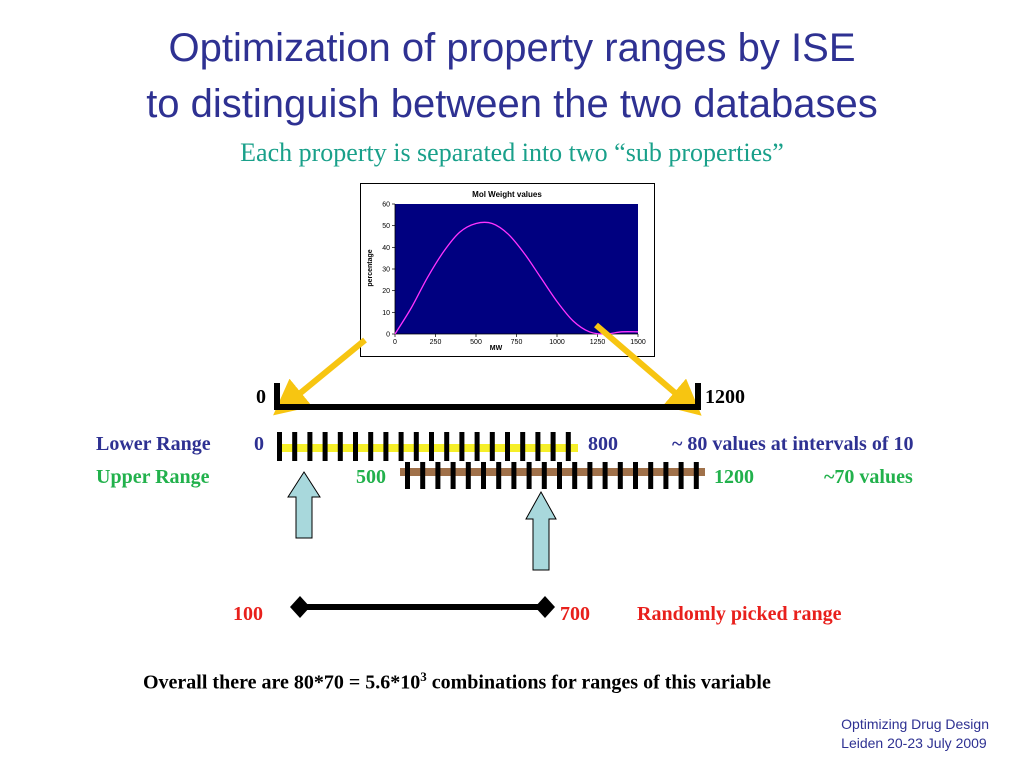 The width and height of the screenshot is (1024, 768). Describe the element at coordinates (517, 342) in the screenshot. I see `chart-x-tick-label: 750` at that location.